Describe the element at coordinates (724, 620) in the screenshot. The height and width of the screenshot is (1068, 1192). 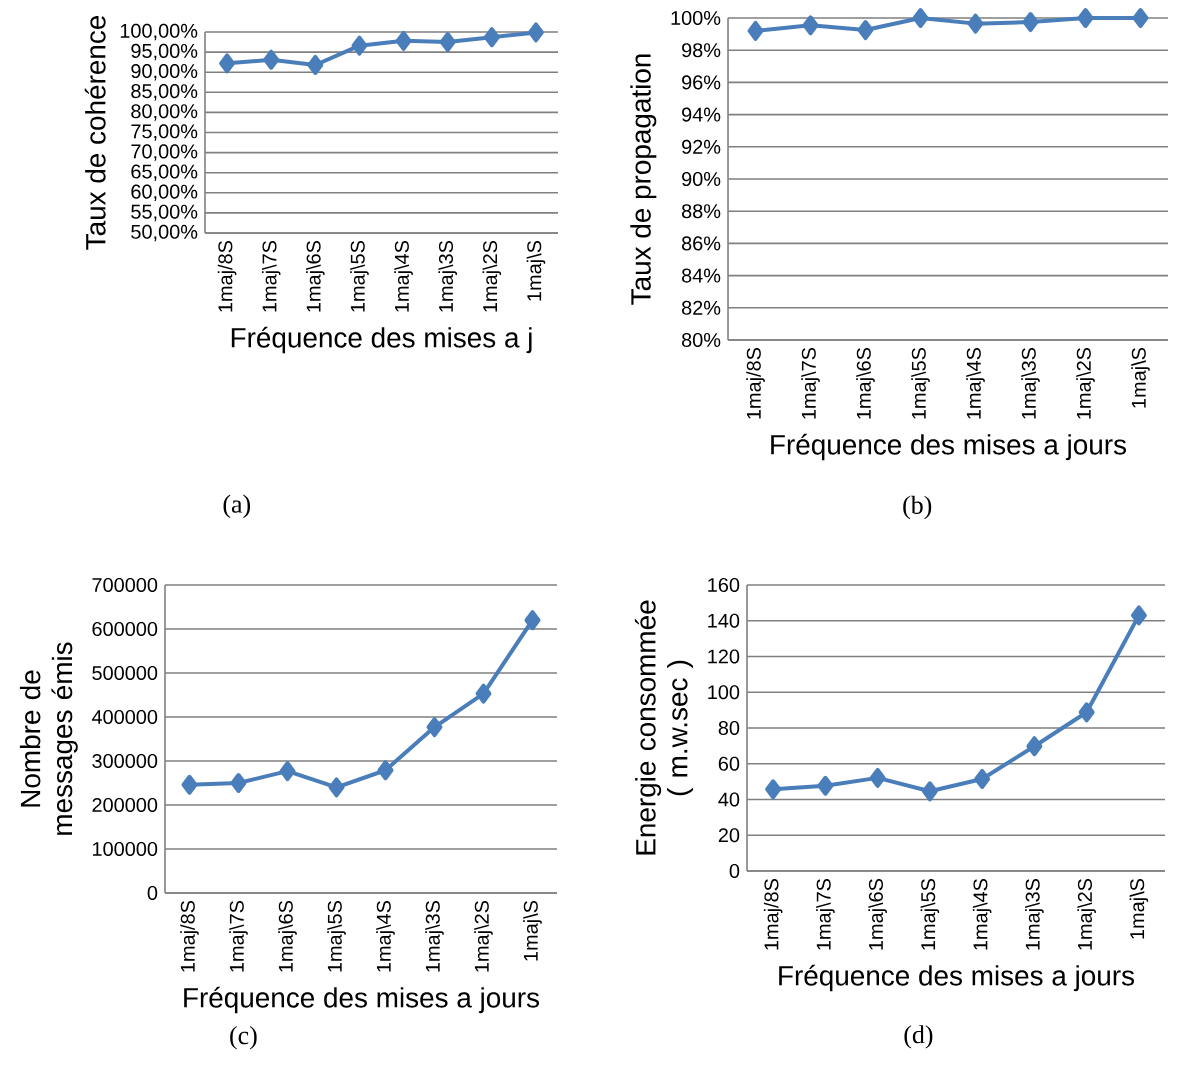
I see `y-tick-label: 140` at that location.